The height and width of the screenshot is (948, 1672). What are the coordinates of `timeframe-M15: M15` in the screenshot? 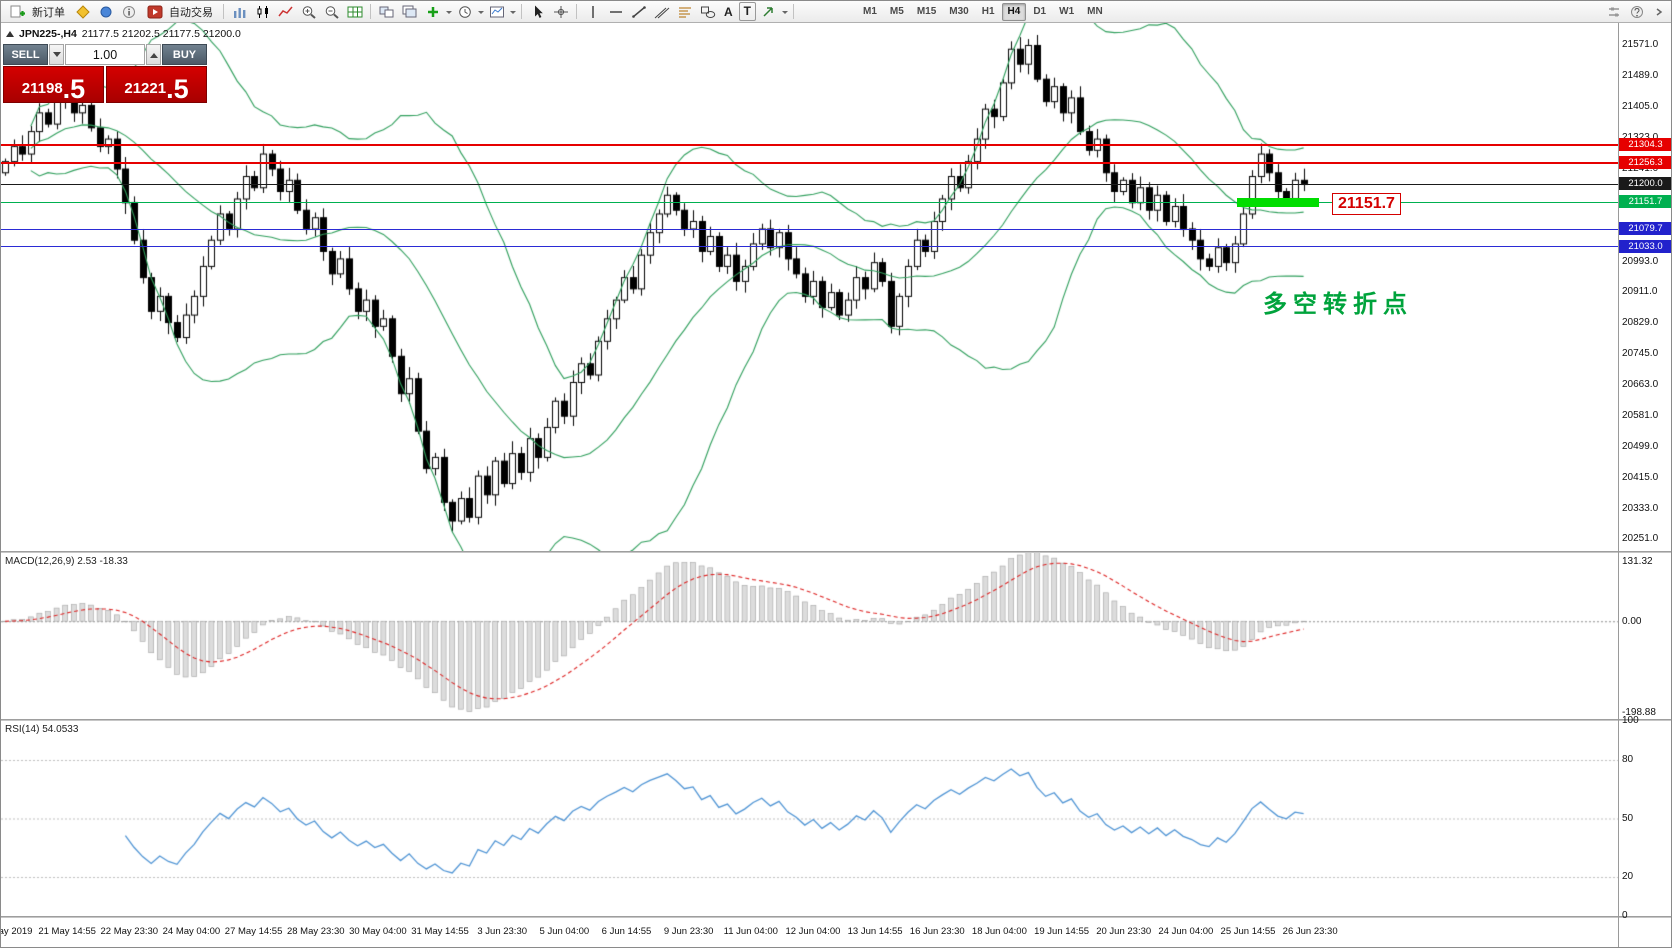 It's located at (926, 11).